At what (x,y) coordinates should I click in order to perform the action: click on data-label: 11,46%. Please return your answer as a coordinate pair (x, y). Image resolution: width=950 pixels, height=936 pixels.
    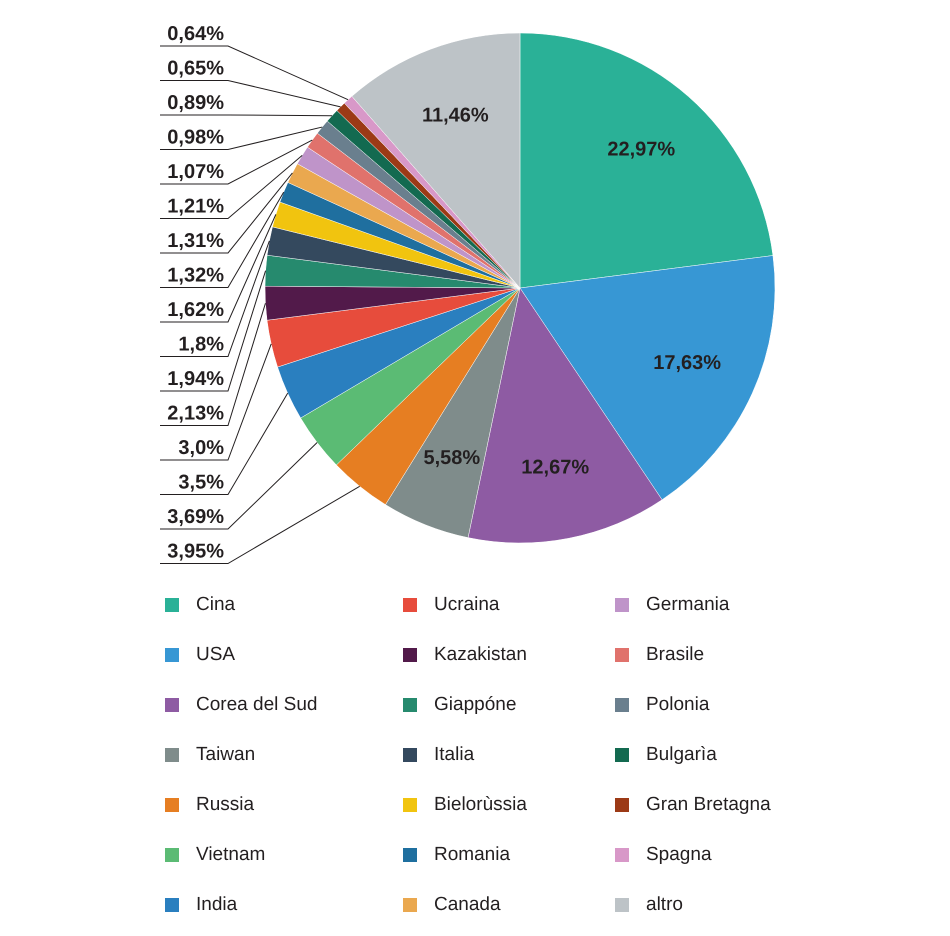
    Looking at the image, I should click on (455, 115).